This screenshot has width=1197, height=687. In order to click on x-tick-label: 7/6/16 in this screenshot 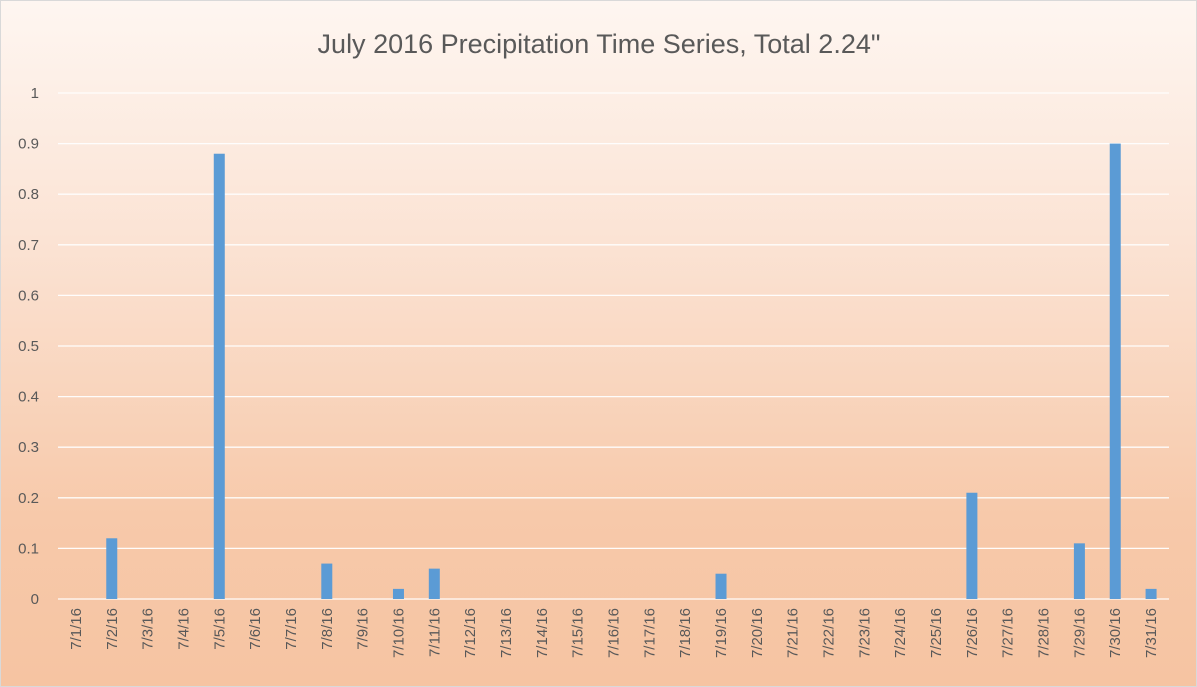, I will do `click(255, 629)`.